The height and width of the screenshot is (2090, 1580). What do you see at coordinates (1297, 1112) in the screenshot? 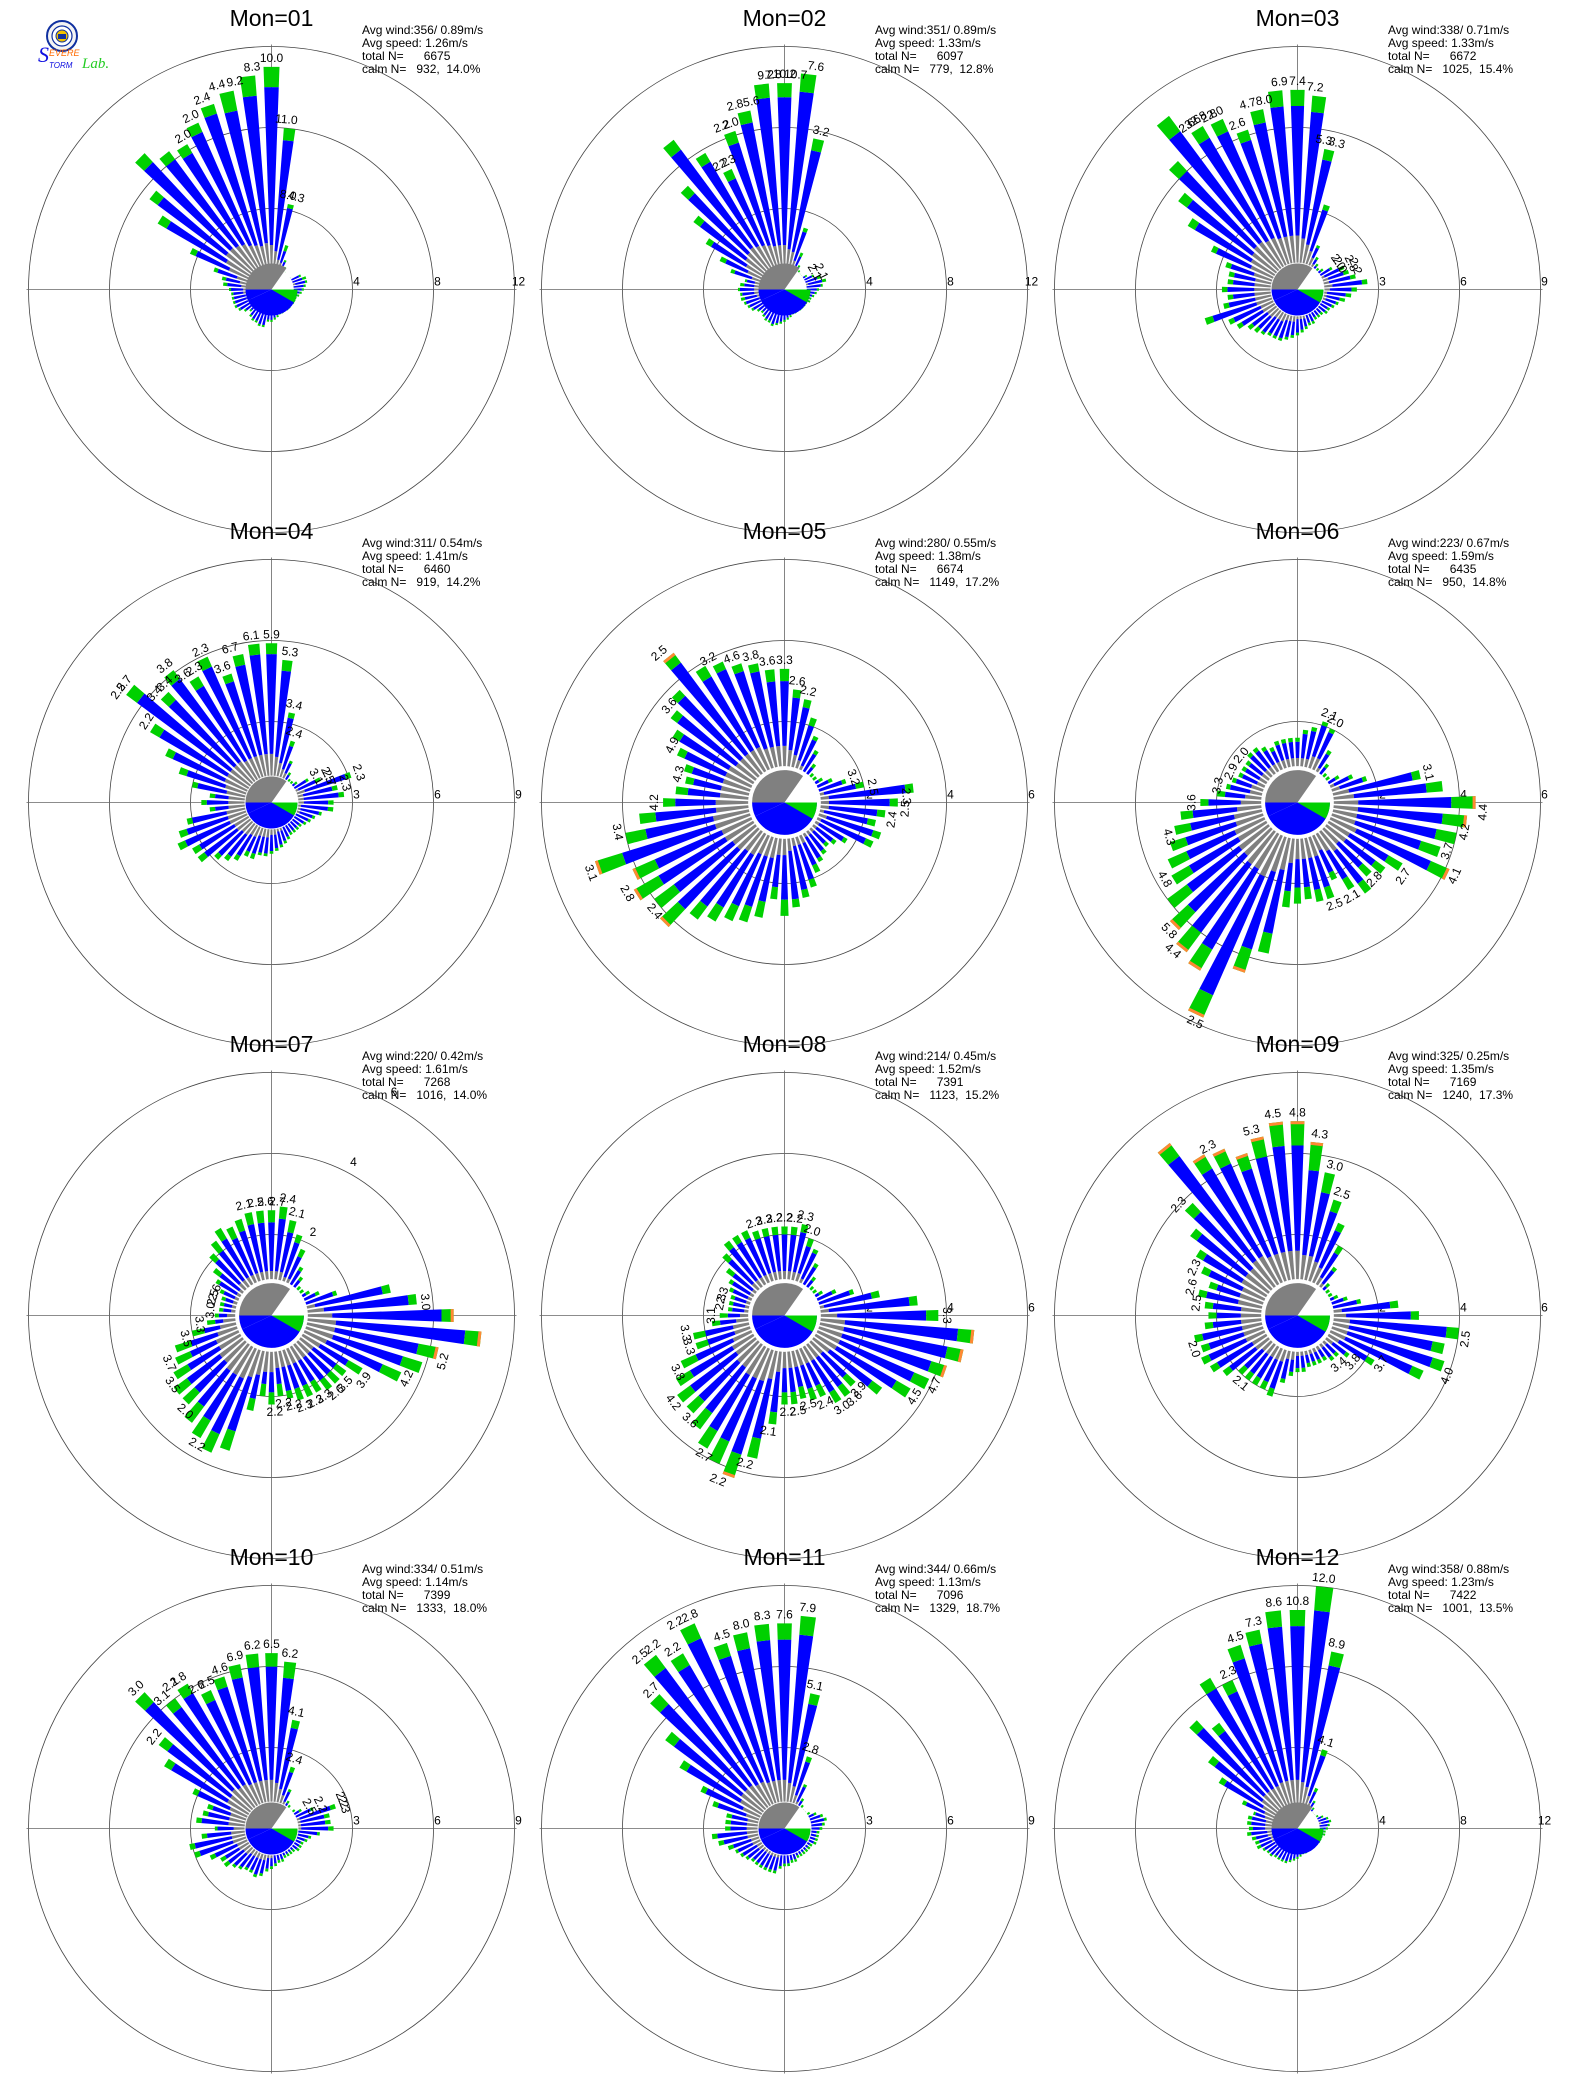
I see `bar-value-label: 4.8` at bounding box center [1297, 1112].